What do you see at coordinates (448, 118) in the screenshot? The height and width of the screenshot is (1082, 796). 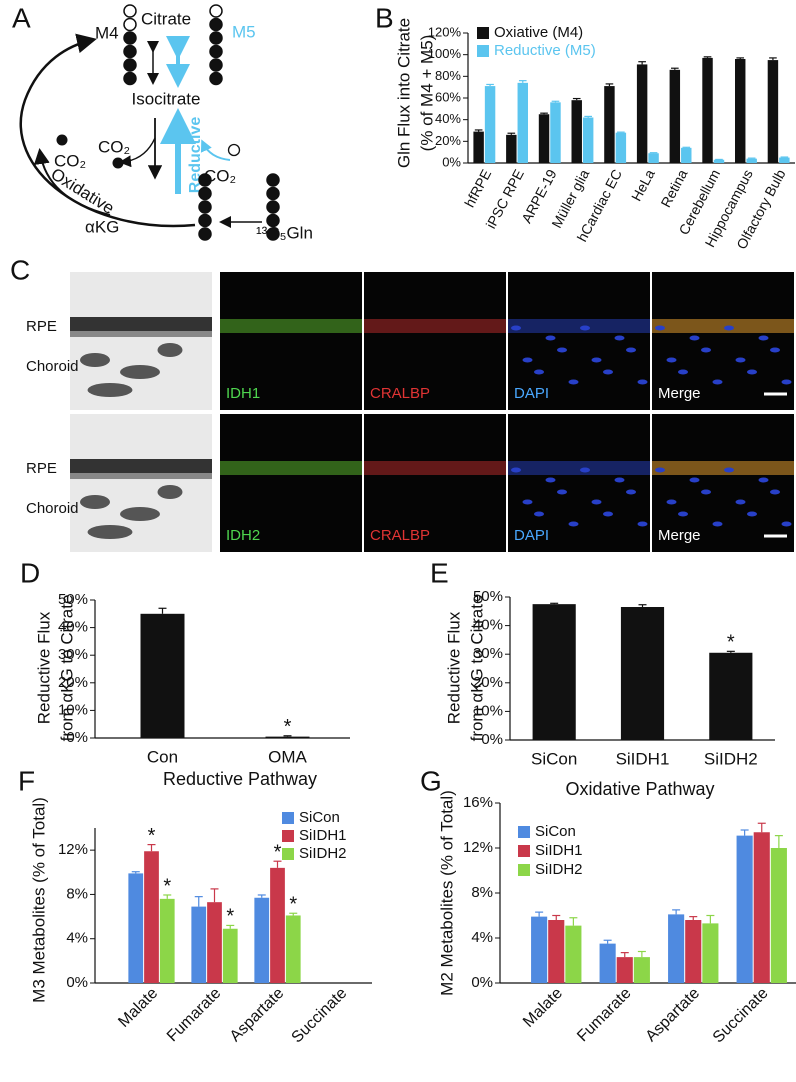 I see `y-tick-label: 40%` at bounding box center [448, 118].